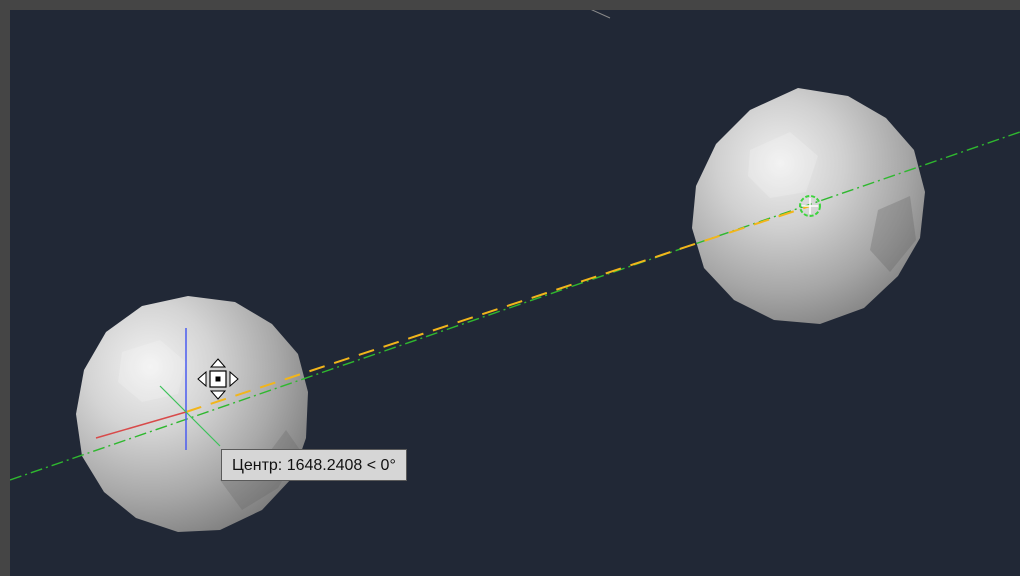 This screenshot has height=576, width=1020. I want to click on move-grip-icon, so click(218, 379).